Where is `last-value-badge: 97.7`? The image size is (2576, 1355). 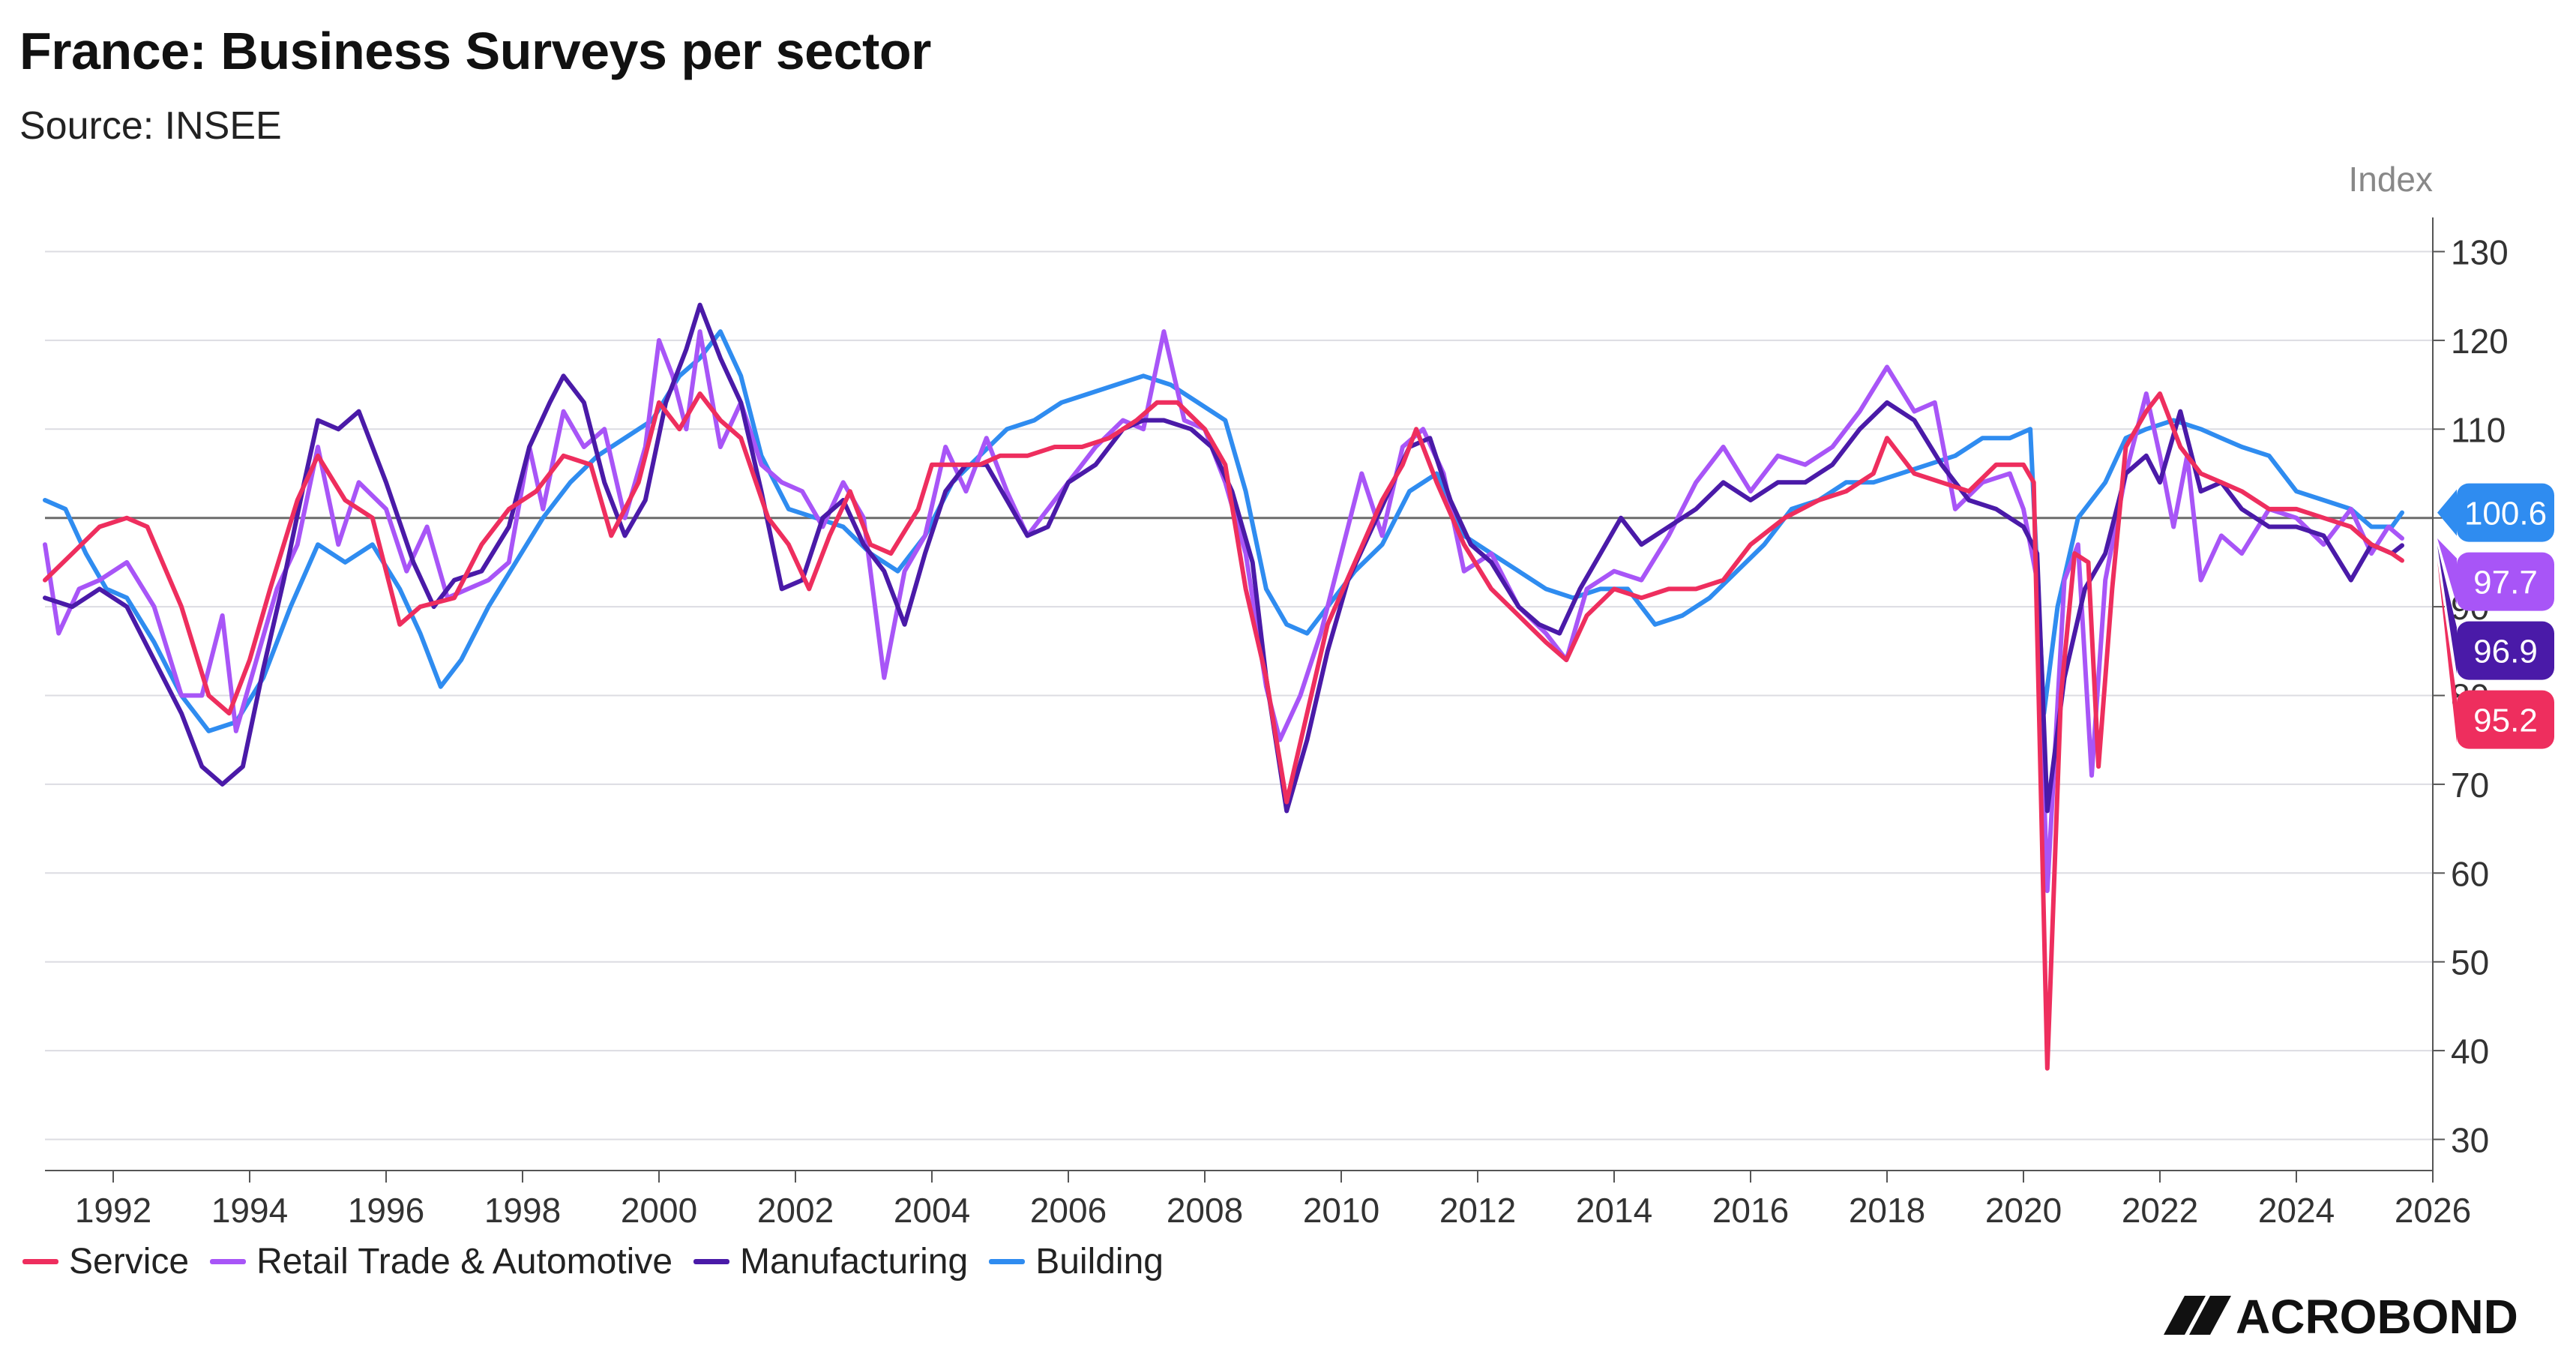 last-value-badge: 97.7 is located at coordinates (2495, 574).